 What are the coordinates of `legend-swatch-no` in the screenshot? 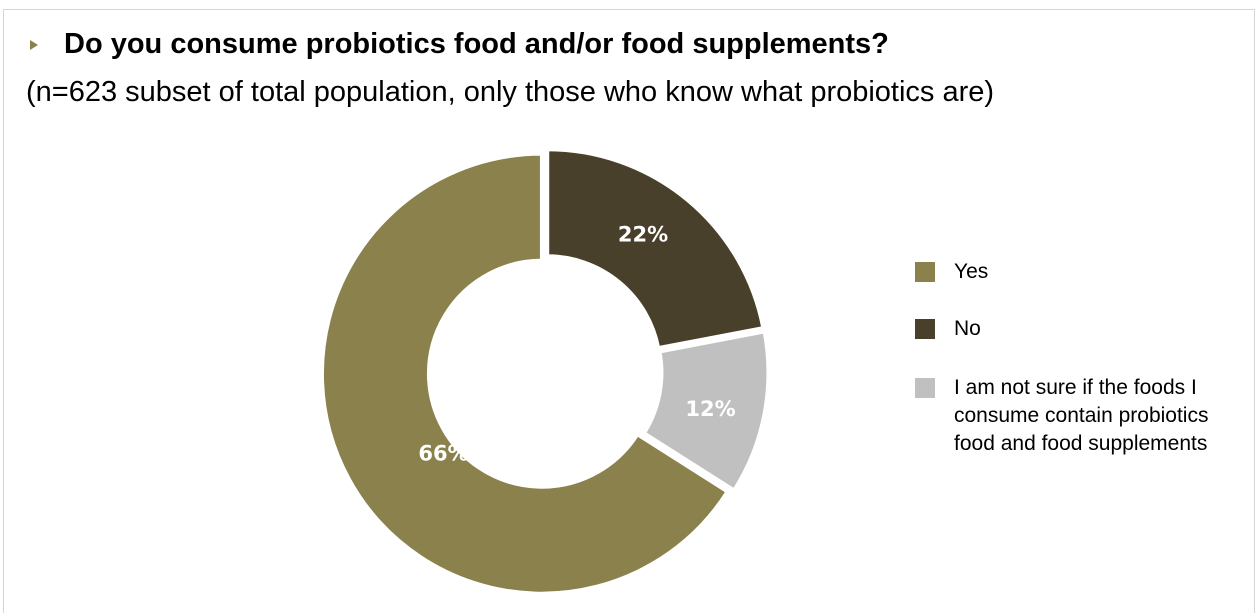 It's located at (925, 329).